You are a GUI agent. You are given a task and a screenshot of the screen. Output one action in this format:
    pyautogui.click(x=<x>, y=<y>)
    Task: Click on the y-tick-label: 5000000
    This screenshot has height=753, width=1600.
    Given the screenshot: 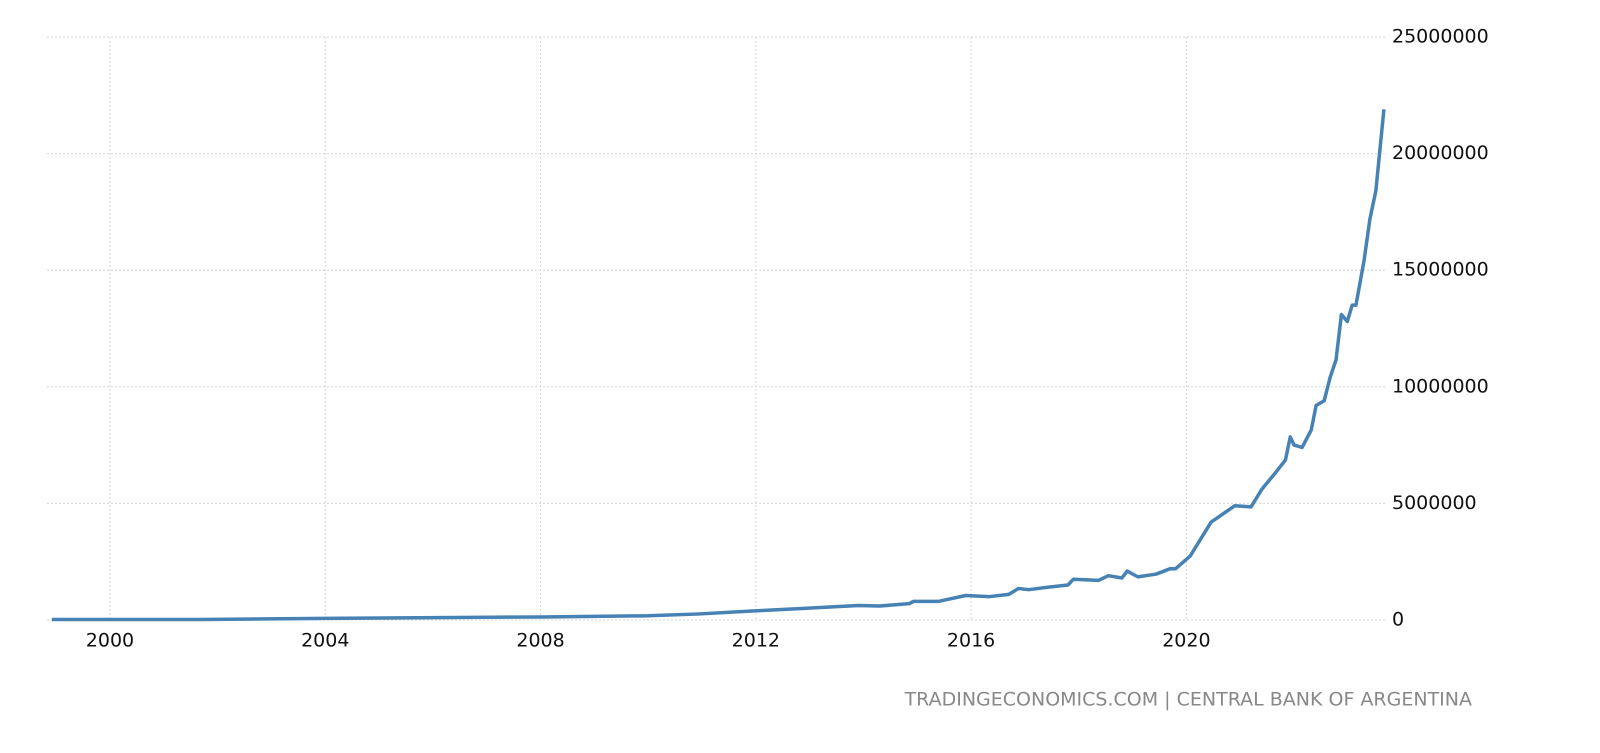 What is the action you would take?
    pyautogui.click(x=1434, y=503)
    